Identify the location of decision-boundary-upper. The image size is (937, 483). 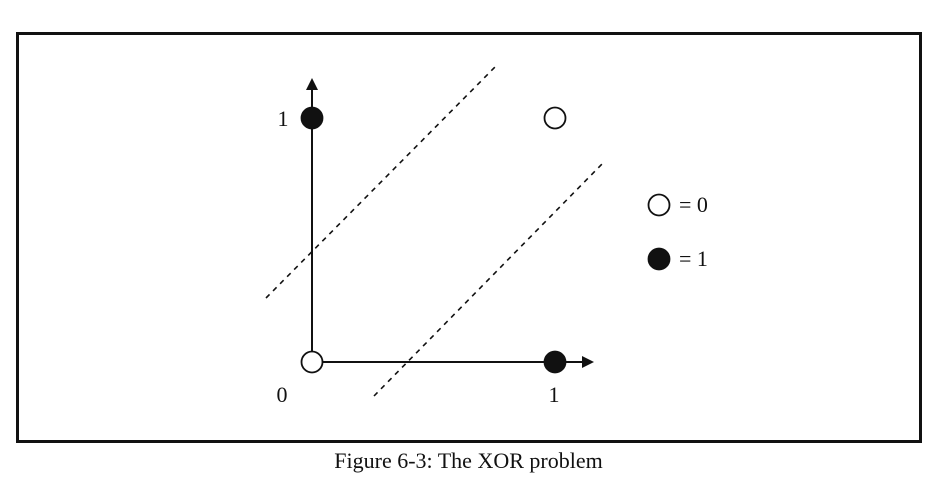
(381, 182).